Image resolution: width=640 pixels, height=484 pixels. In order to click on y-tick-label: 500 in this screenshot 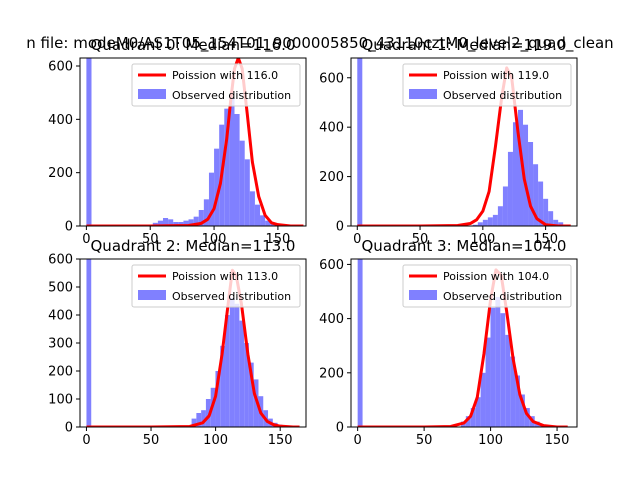, I will do `click(60, 288)`.